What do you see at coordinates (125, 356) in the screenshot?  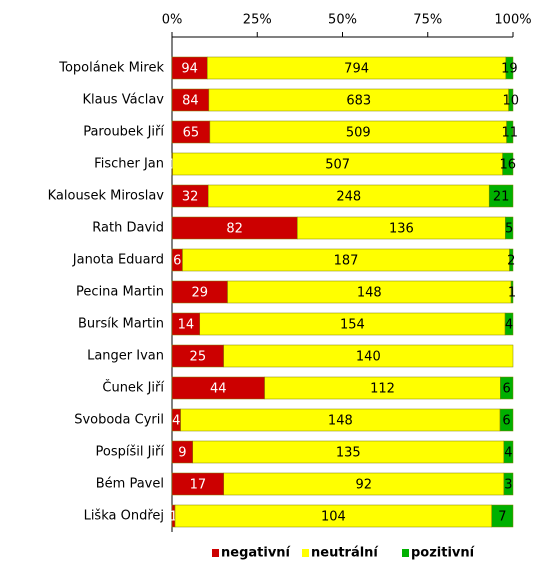 I see `y-tick-label: Langer Ivan` at bounding box center [125, 356].